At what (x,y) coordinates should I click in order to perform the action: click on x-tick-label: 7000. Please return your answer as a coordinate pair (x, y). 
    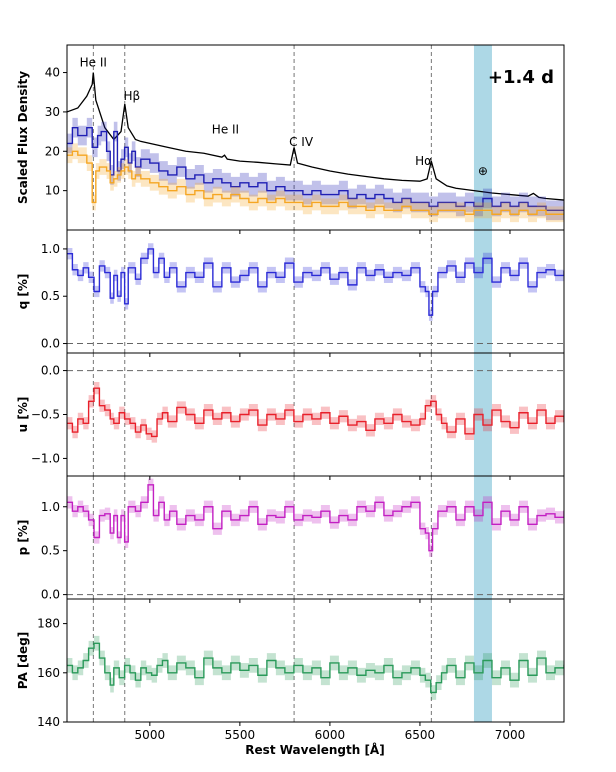
    Looking at the image, I should click on (510, 735).